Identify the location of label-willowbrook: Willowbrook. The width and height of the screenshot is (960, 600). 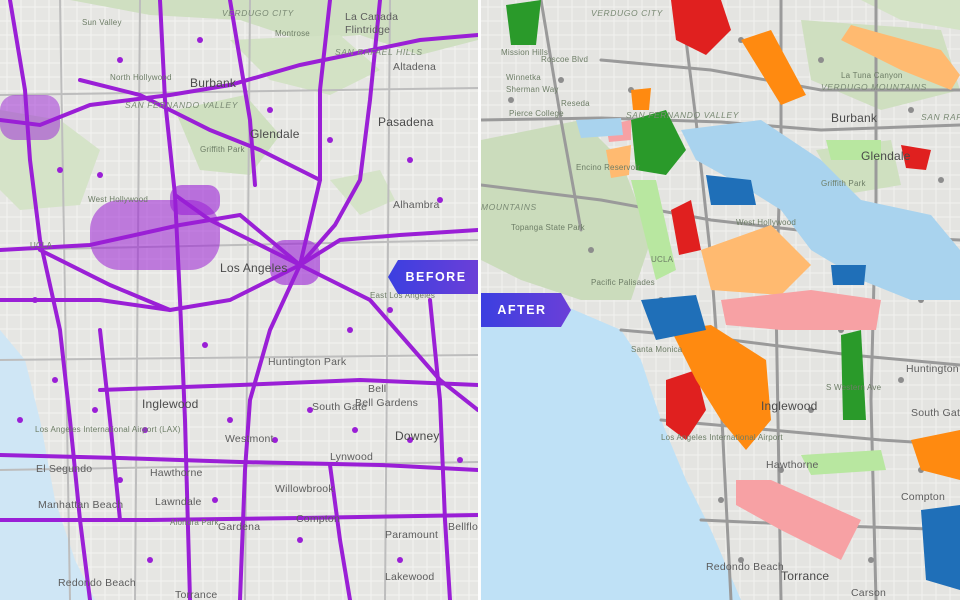
(304, 489).